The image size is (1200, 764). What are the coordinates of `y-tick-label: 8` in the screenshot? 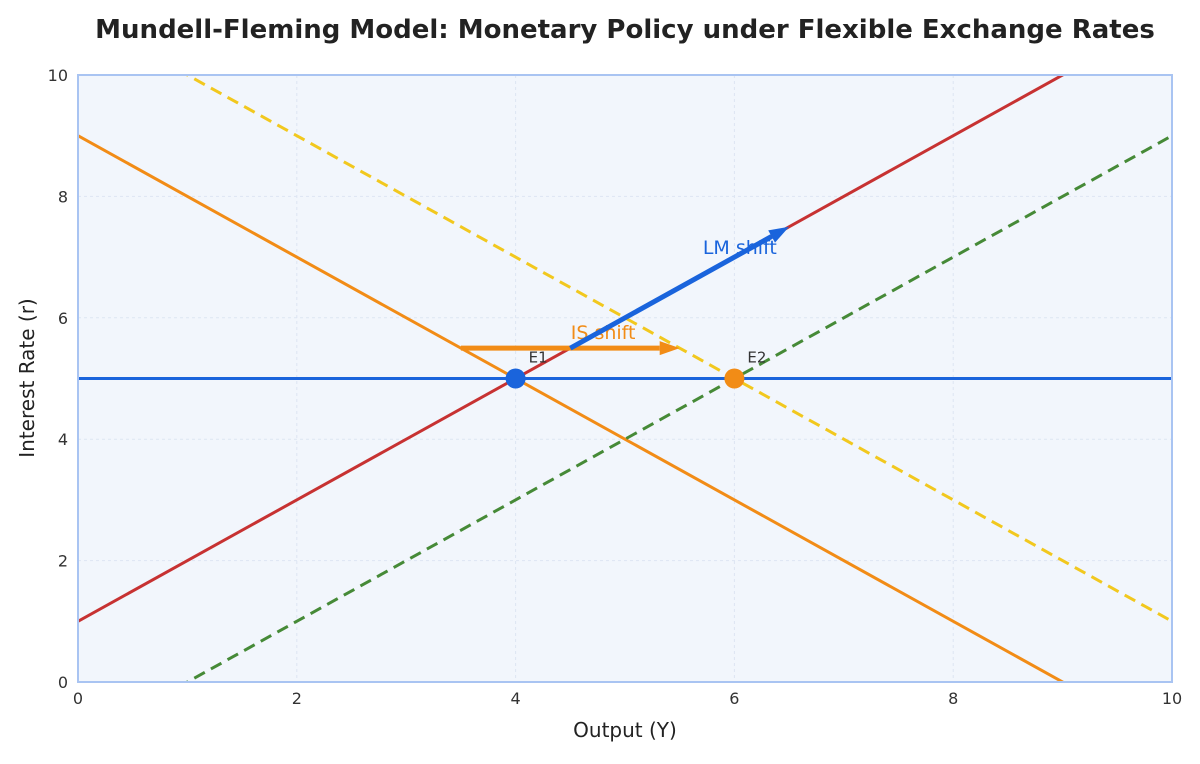 It's located at (63, 196).